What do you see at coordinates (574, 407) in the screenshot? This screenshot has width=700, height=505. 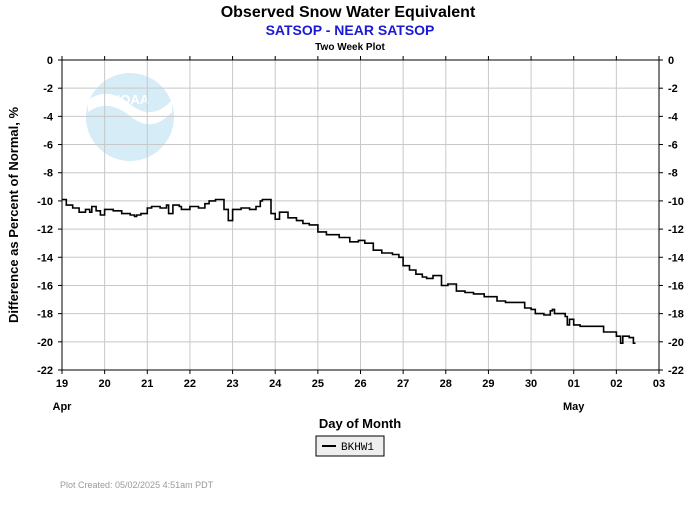 I see `month-label: May` at bounding box center [574, 407].